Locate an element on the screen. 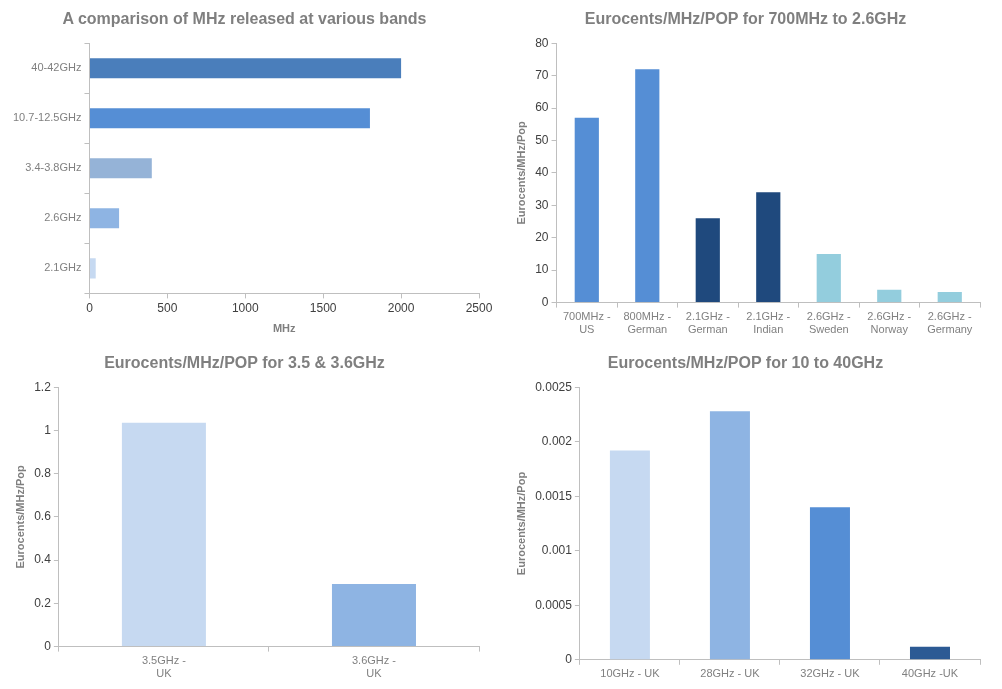 The image size is (1002, 689). x-tick-label: 40GHz -UK is located at coordinates (930, 673).